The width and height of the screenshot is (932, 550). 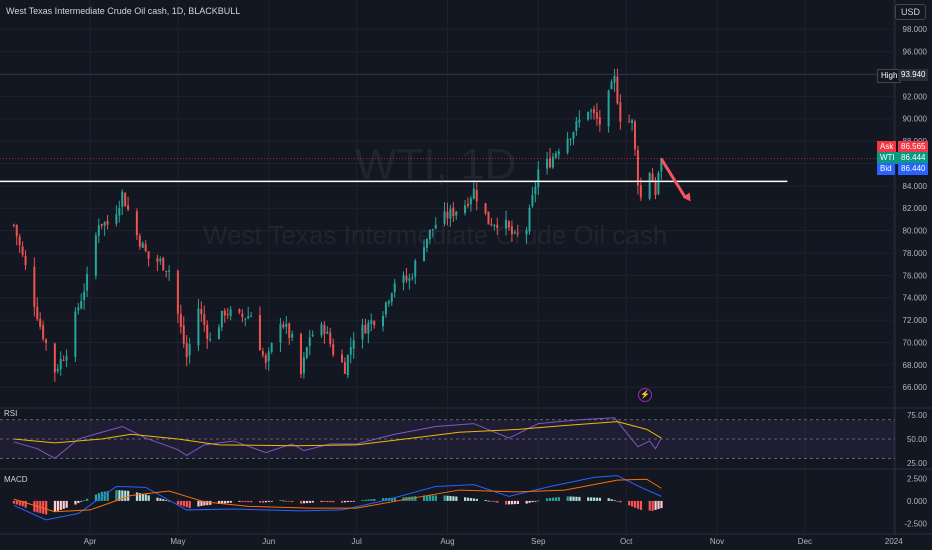 What do you see at coordinates (645, 395) in the screenshot?
I see `lightning-icon: ⚡` at bounding box center [645, 395].